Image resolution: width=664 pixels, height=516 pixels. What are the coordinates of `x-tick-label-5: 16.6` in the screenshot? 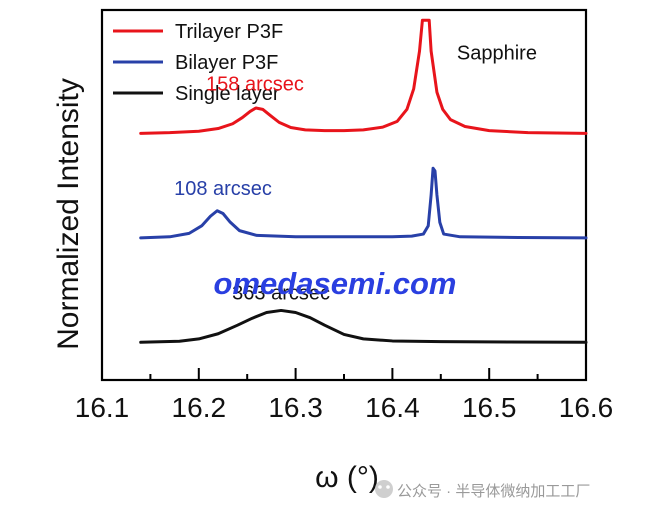 It's located at (586, 407).